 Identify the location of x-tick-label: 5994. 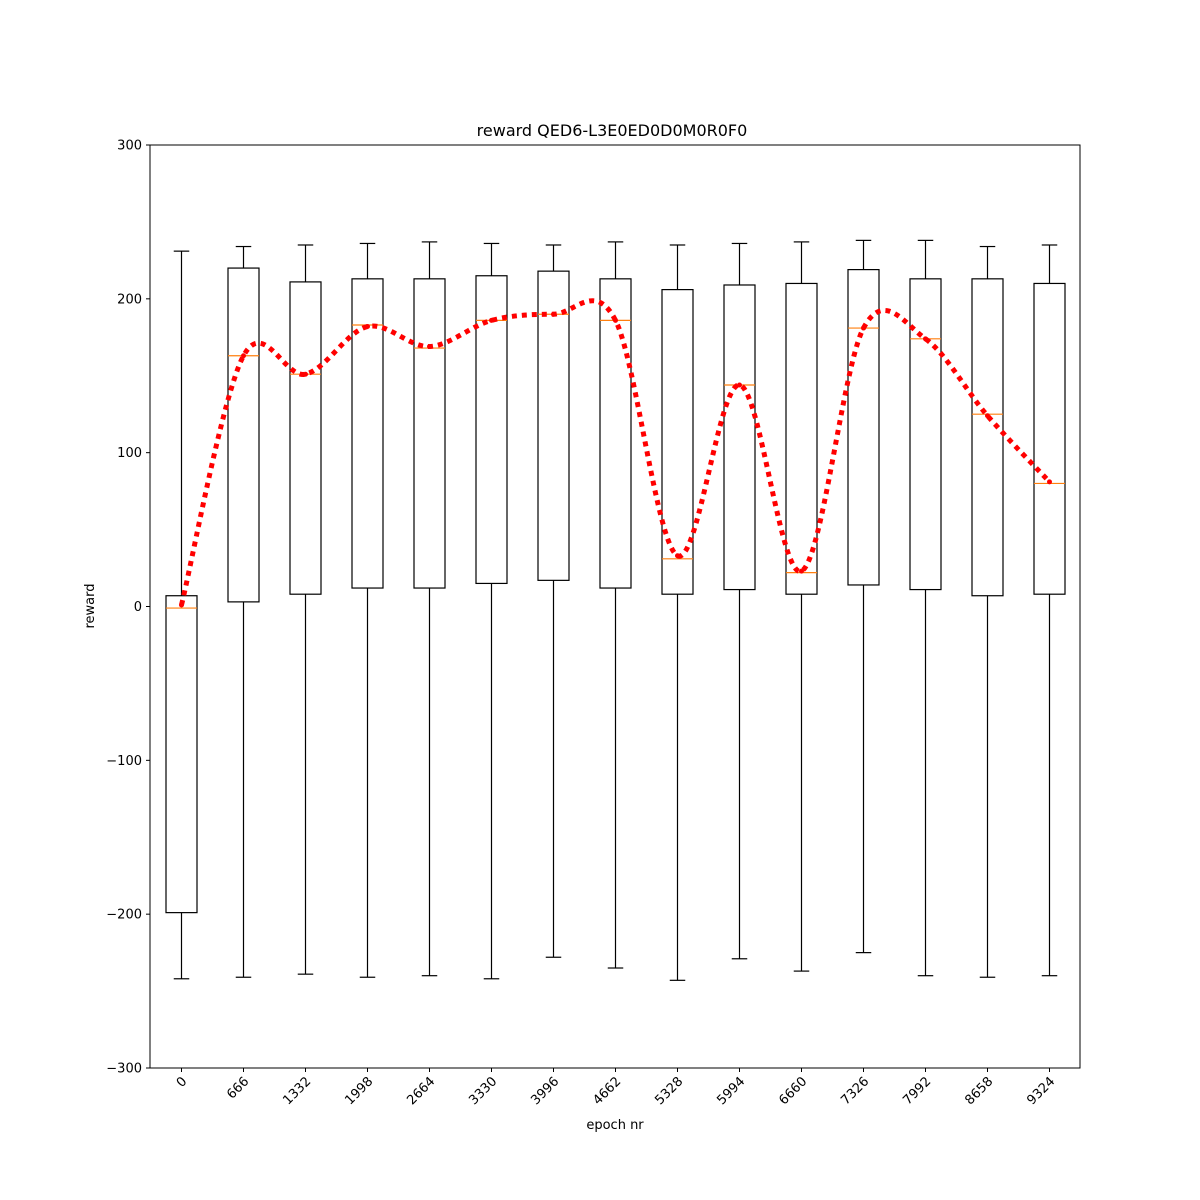
(731, 1091).